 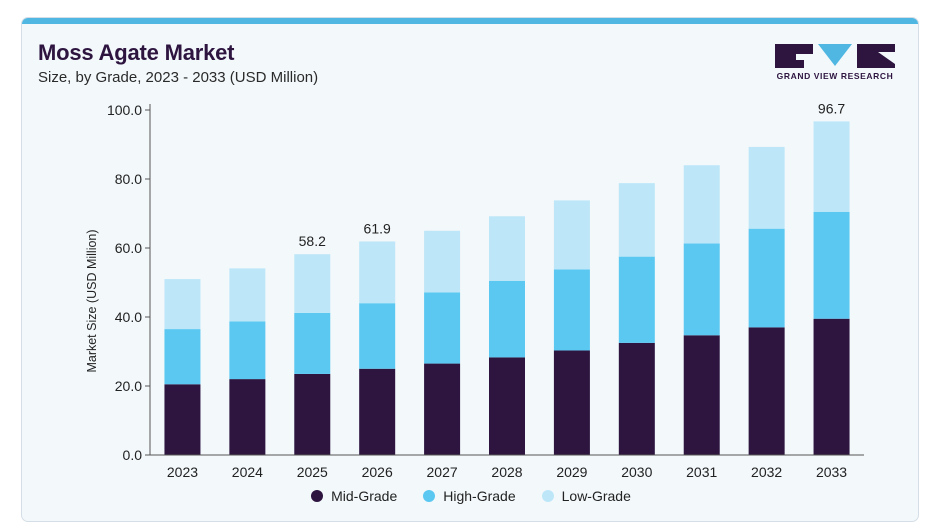 I want to click on bar-mid-grade-2026, so click(x=377, y=411).